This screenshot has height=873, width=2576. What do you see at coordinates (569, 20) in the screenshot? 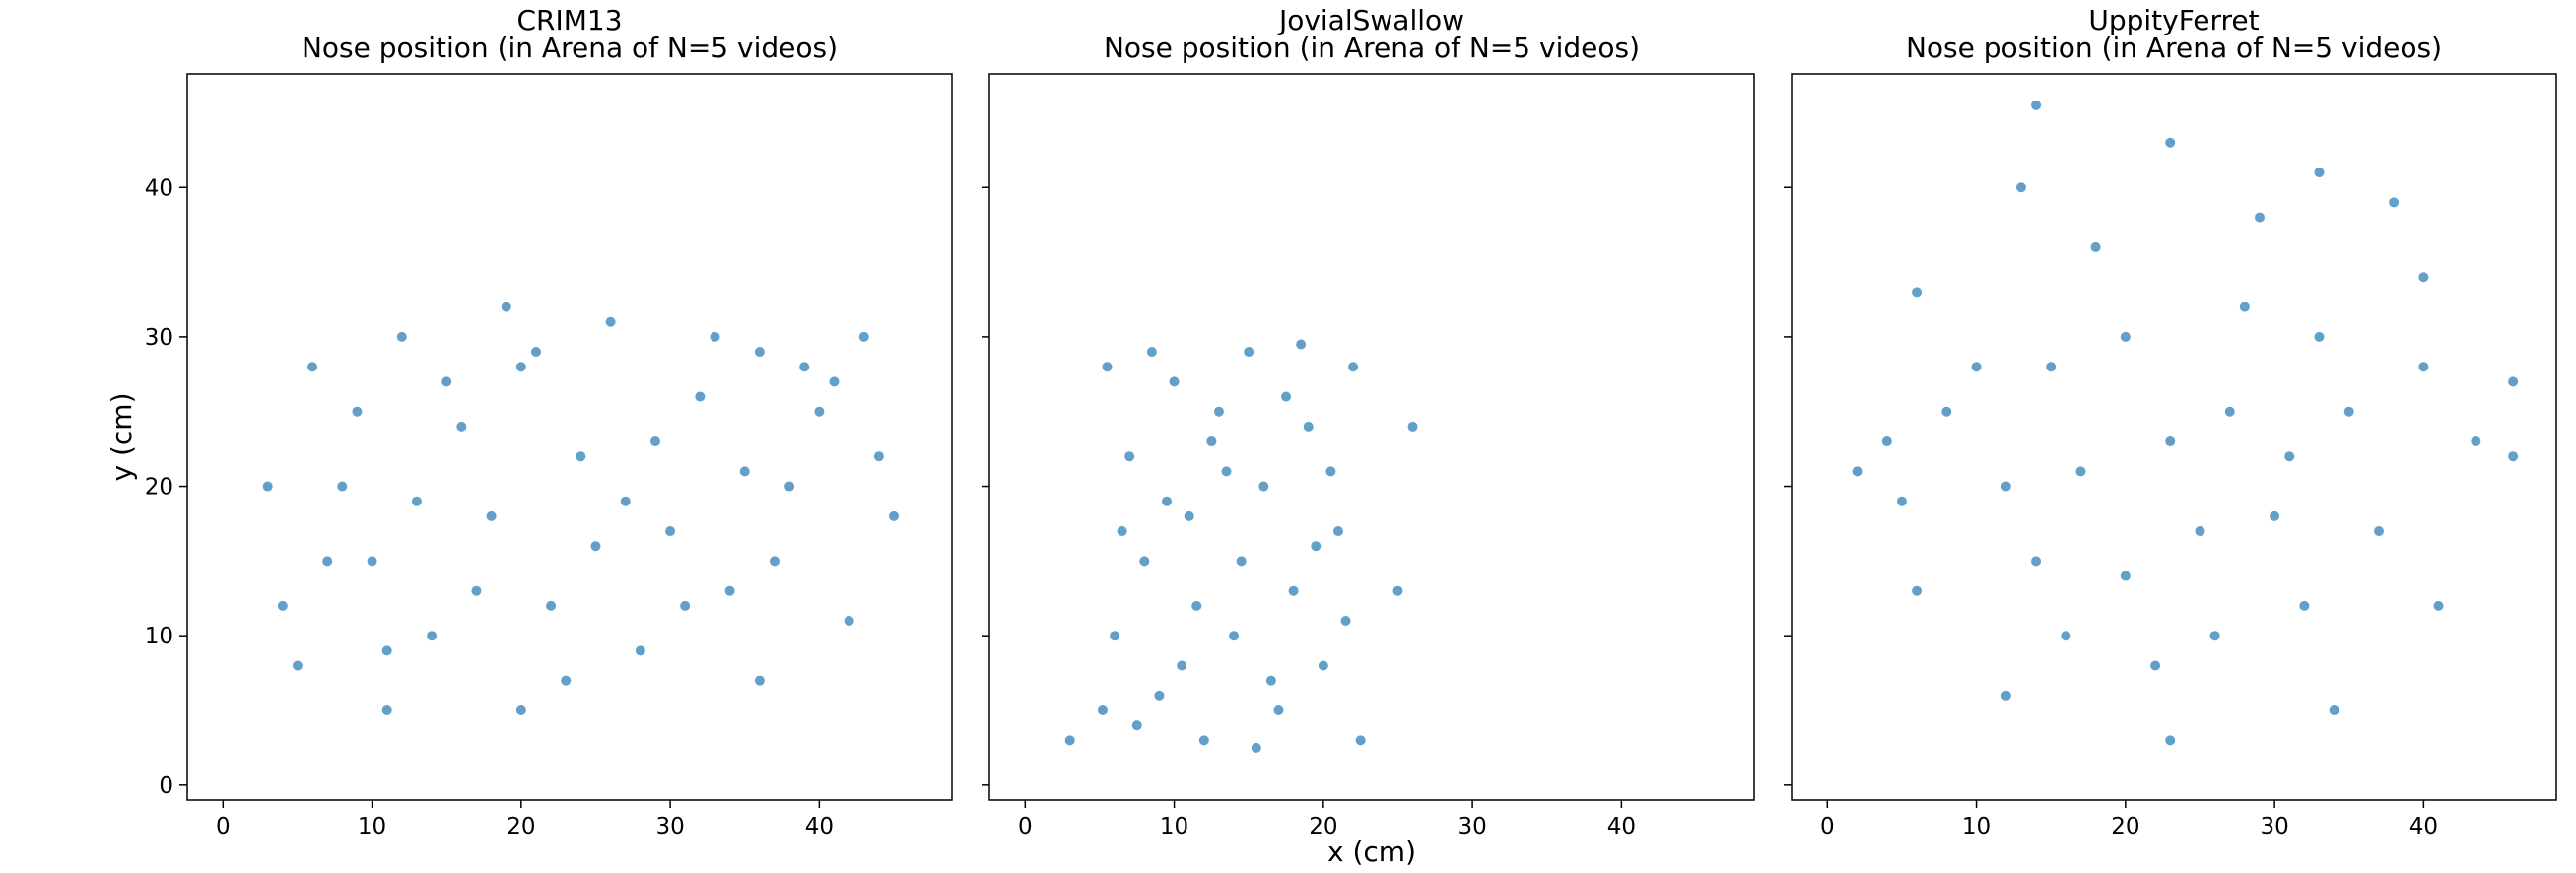
I see `panel-title: CRIM13` at bounding box center [569, 20].